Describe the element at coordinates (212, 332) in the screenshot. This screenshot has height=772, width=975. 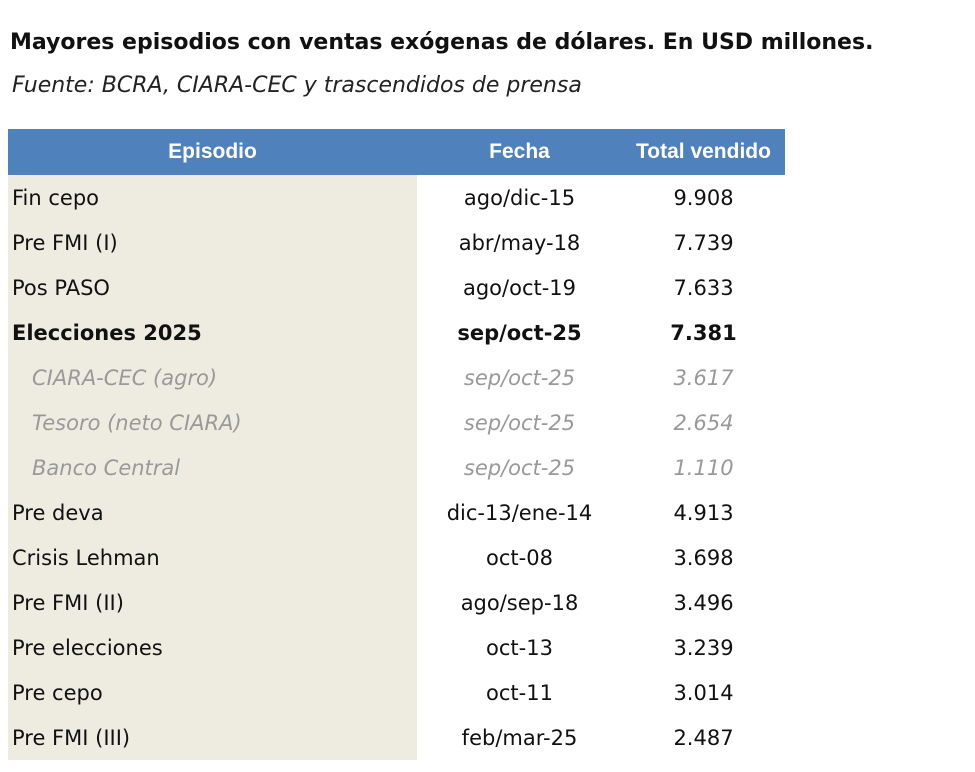
I see `episode-cell: Elecciones 2025` at that location.